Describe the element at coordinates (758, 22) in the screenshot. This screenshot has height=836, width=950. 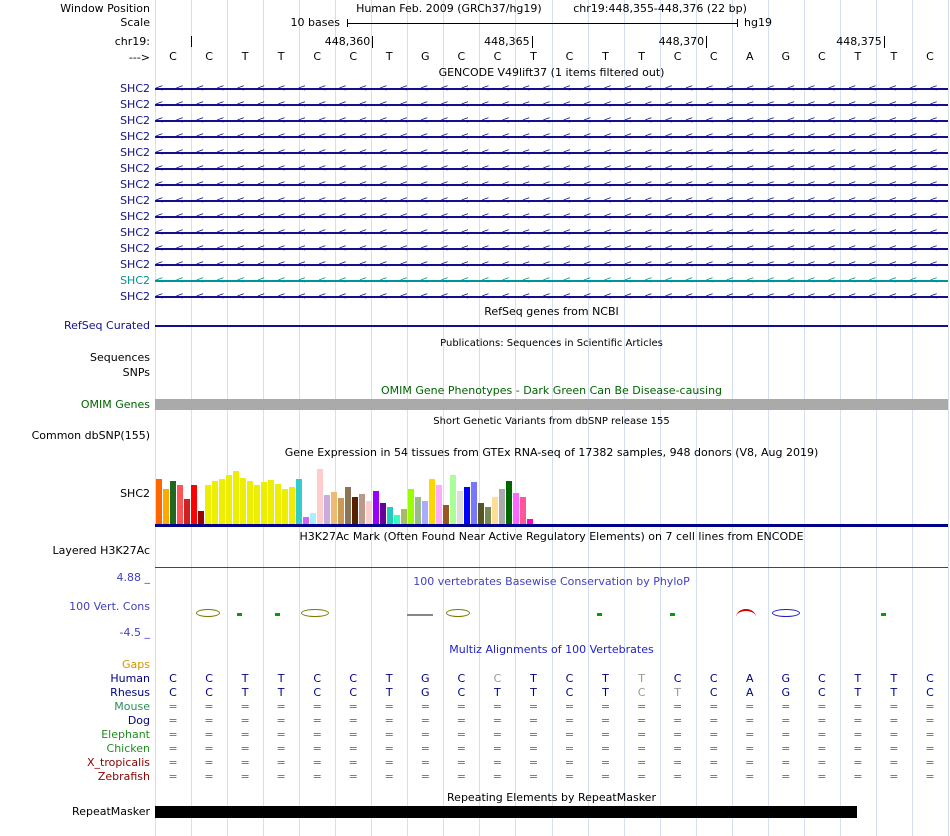
I see `assembly-short-label: hg19` at that location.